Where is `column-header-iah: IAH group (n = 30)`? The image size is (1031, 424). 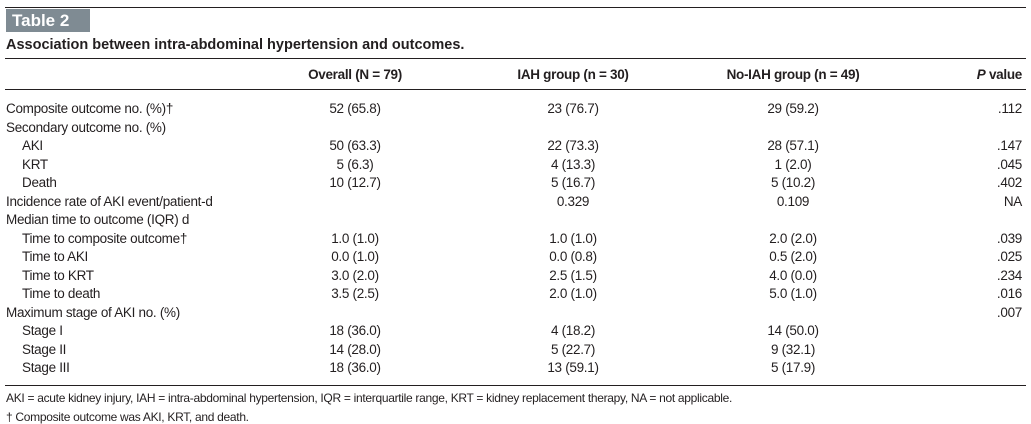
column-header-iah: IAH group (n = 30) is located at coordinates (573, 74).